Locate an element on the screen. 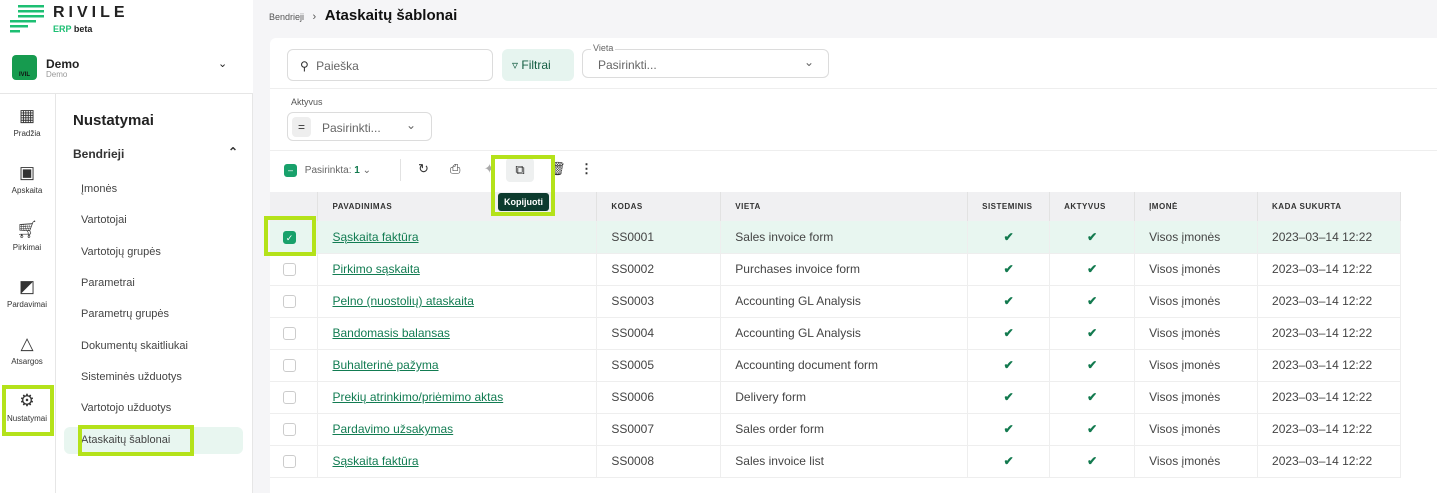  search-input: ⚲ Paieška is located at coordinates (390, 65).